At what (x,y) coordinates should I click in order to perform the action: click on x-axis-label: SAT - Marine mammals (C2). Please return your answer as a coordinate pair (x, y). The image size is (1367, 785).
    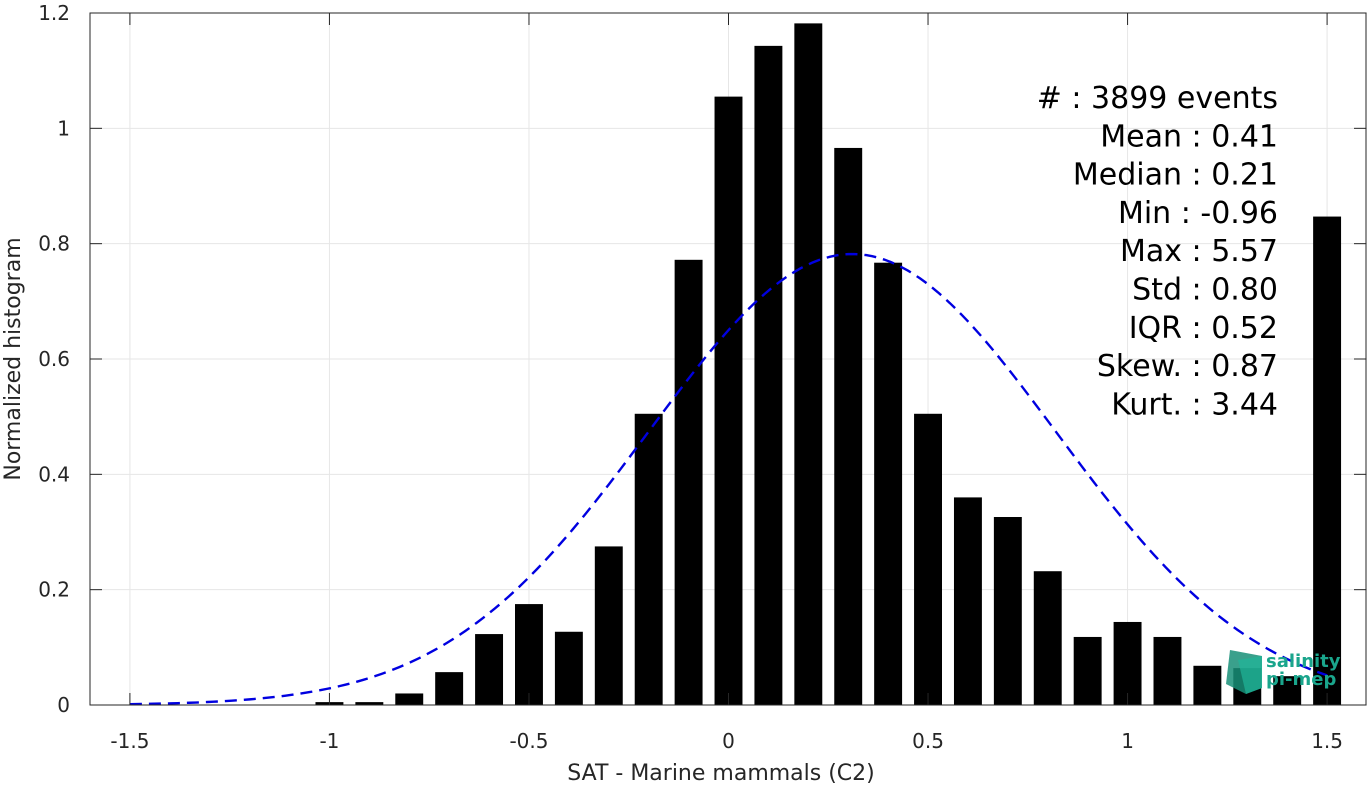
    Looking at the image, I should click on (721, 773).